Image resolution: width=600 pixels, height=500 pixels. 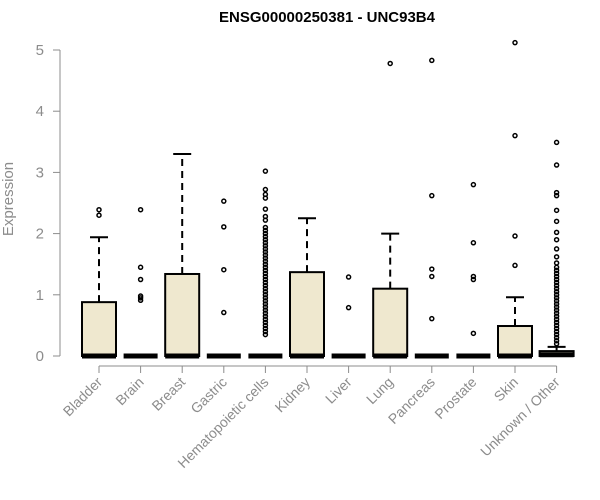 What do you see at coordinates (520, 417) in the screenshot?
I see `x-tick-label: Unknown / Other` at bounding box center [520, 417].